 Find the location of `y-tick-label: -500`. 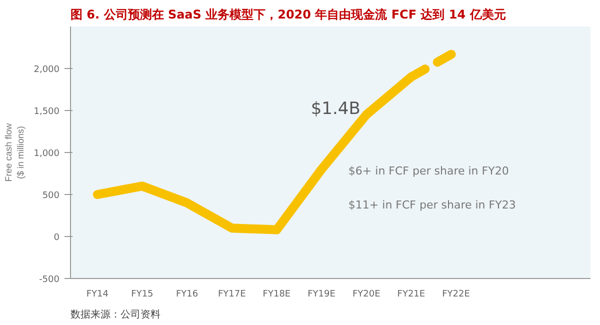

y-tick-label: -500 is located at coordinates (49, 280).